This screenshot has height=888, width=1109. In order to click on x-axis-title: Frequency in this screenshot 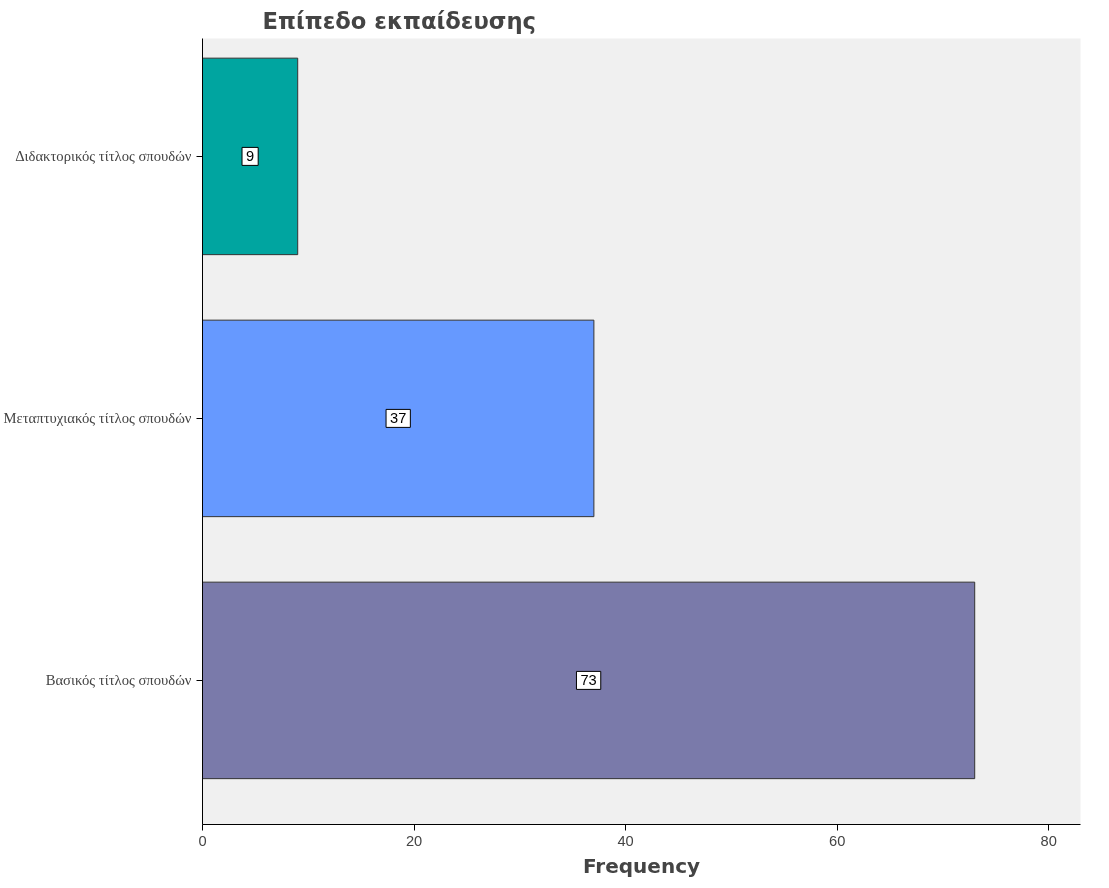, I will do `click(641, 865)`.